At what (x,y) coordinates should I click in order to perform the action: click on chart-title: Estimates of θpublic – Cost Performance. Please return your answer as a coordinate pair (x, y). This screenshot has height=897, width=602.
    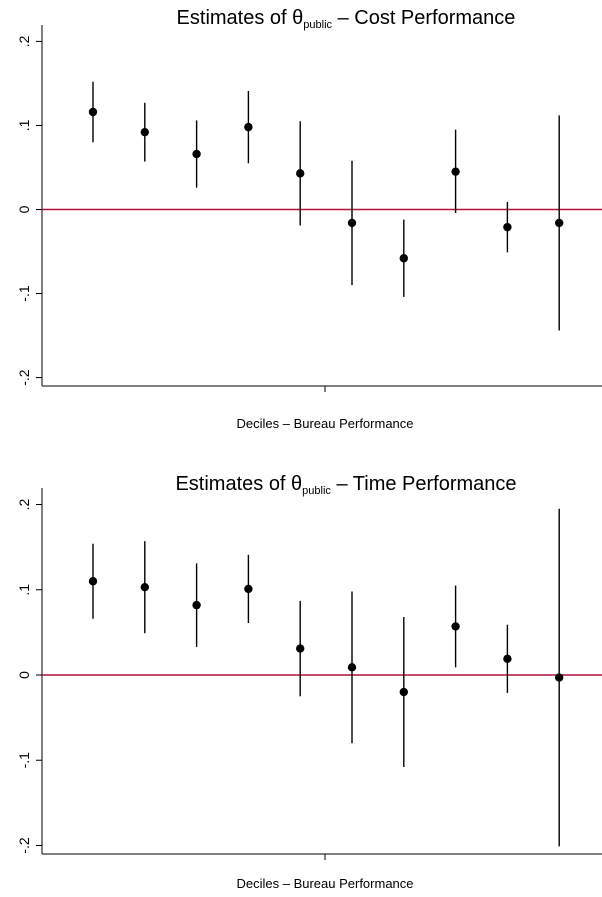
    Looking at the image, I should click on (346, 19).